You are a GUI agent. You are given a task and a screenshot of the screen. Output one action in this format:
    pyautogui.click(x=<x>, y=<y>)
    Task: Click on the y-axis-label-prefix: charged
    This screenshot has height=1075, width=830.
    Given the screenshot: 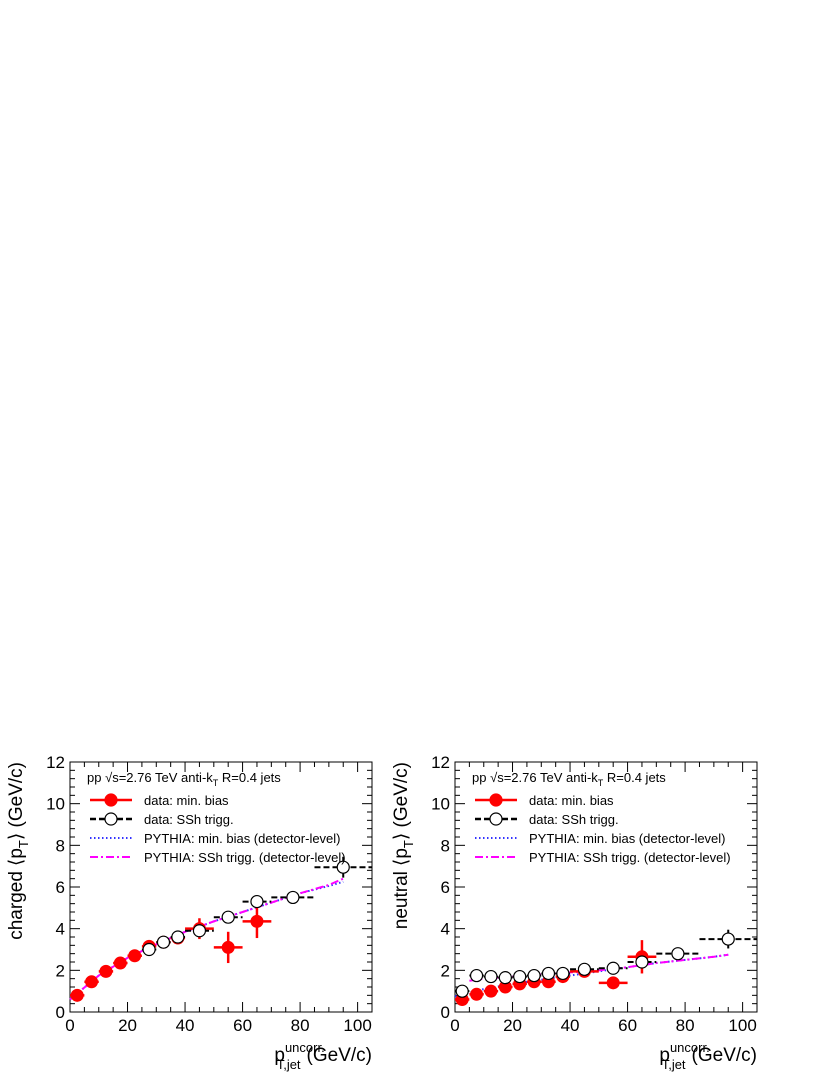 What is the action you would take?
    pyautogui.click(x=16, y=905)
    